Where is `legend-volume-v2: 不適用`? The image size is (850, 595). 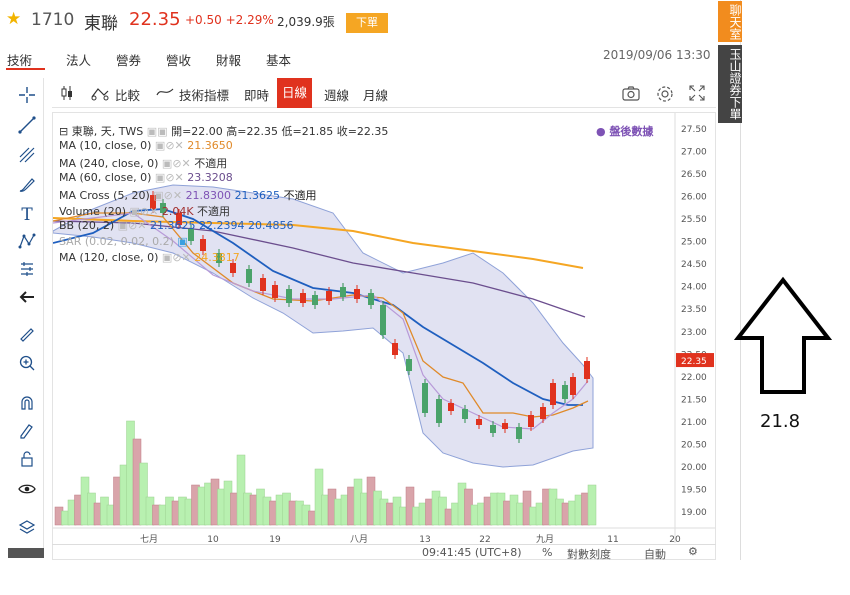
legend-volume-v2: 不適用 is located at coordinates (214, 211).